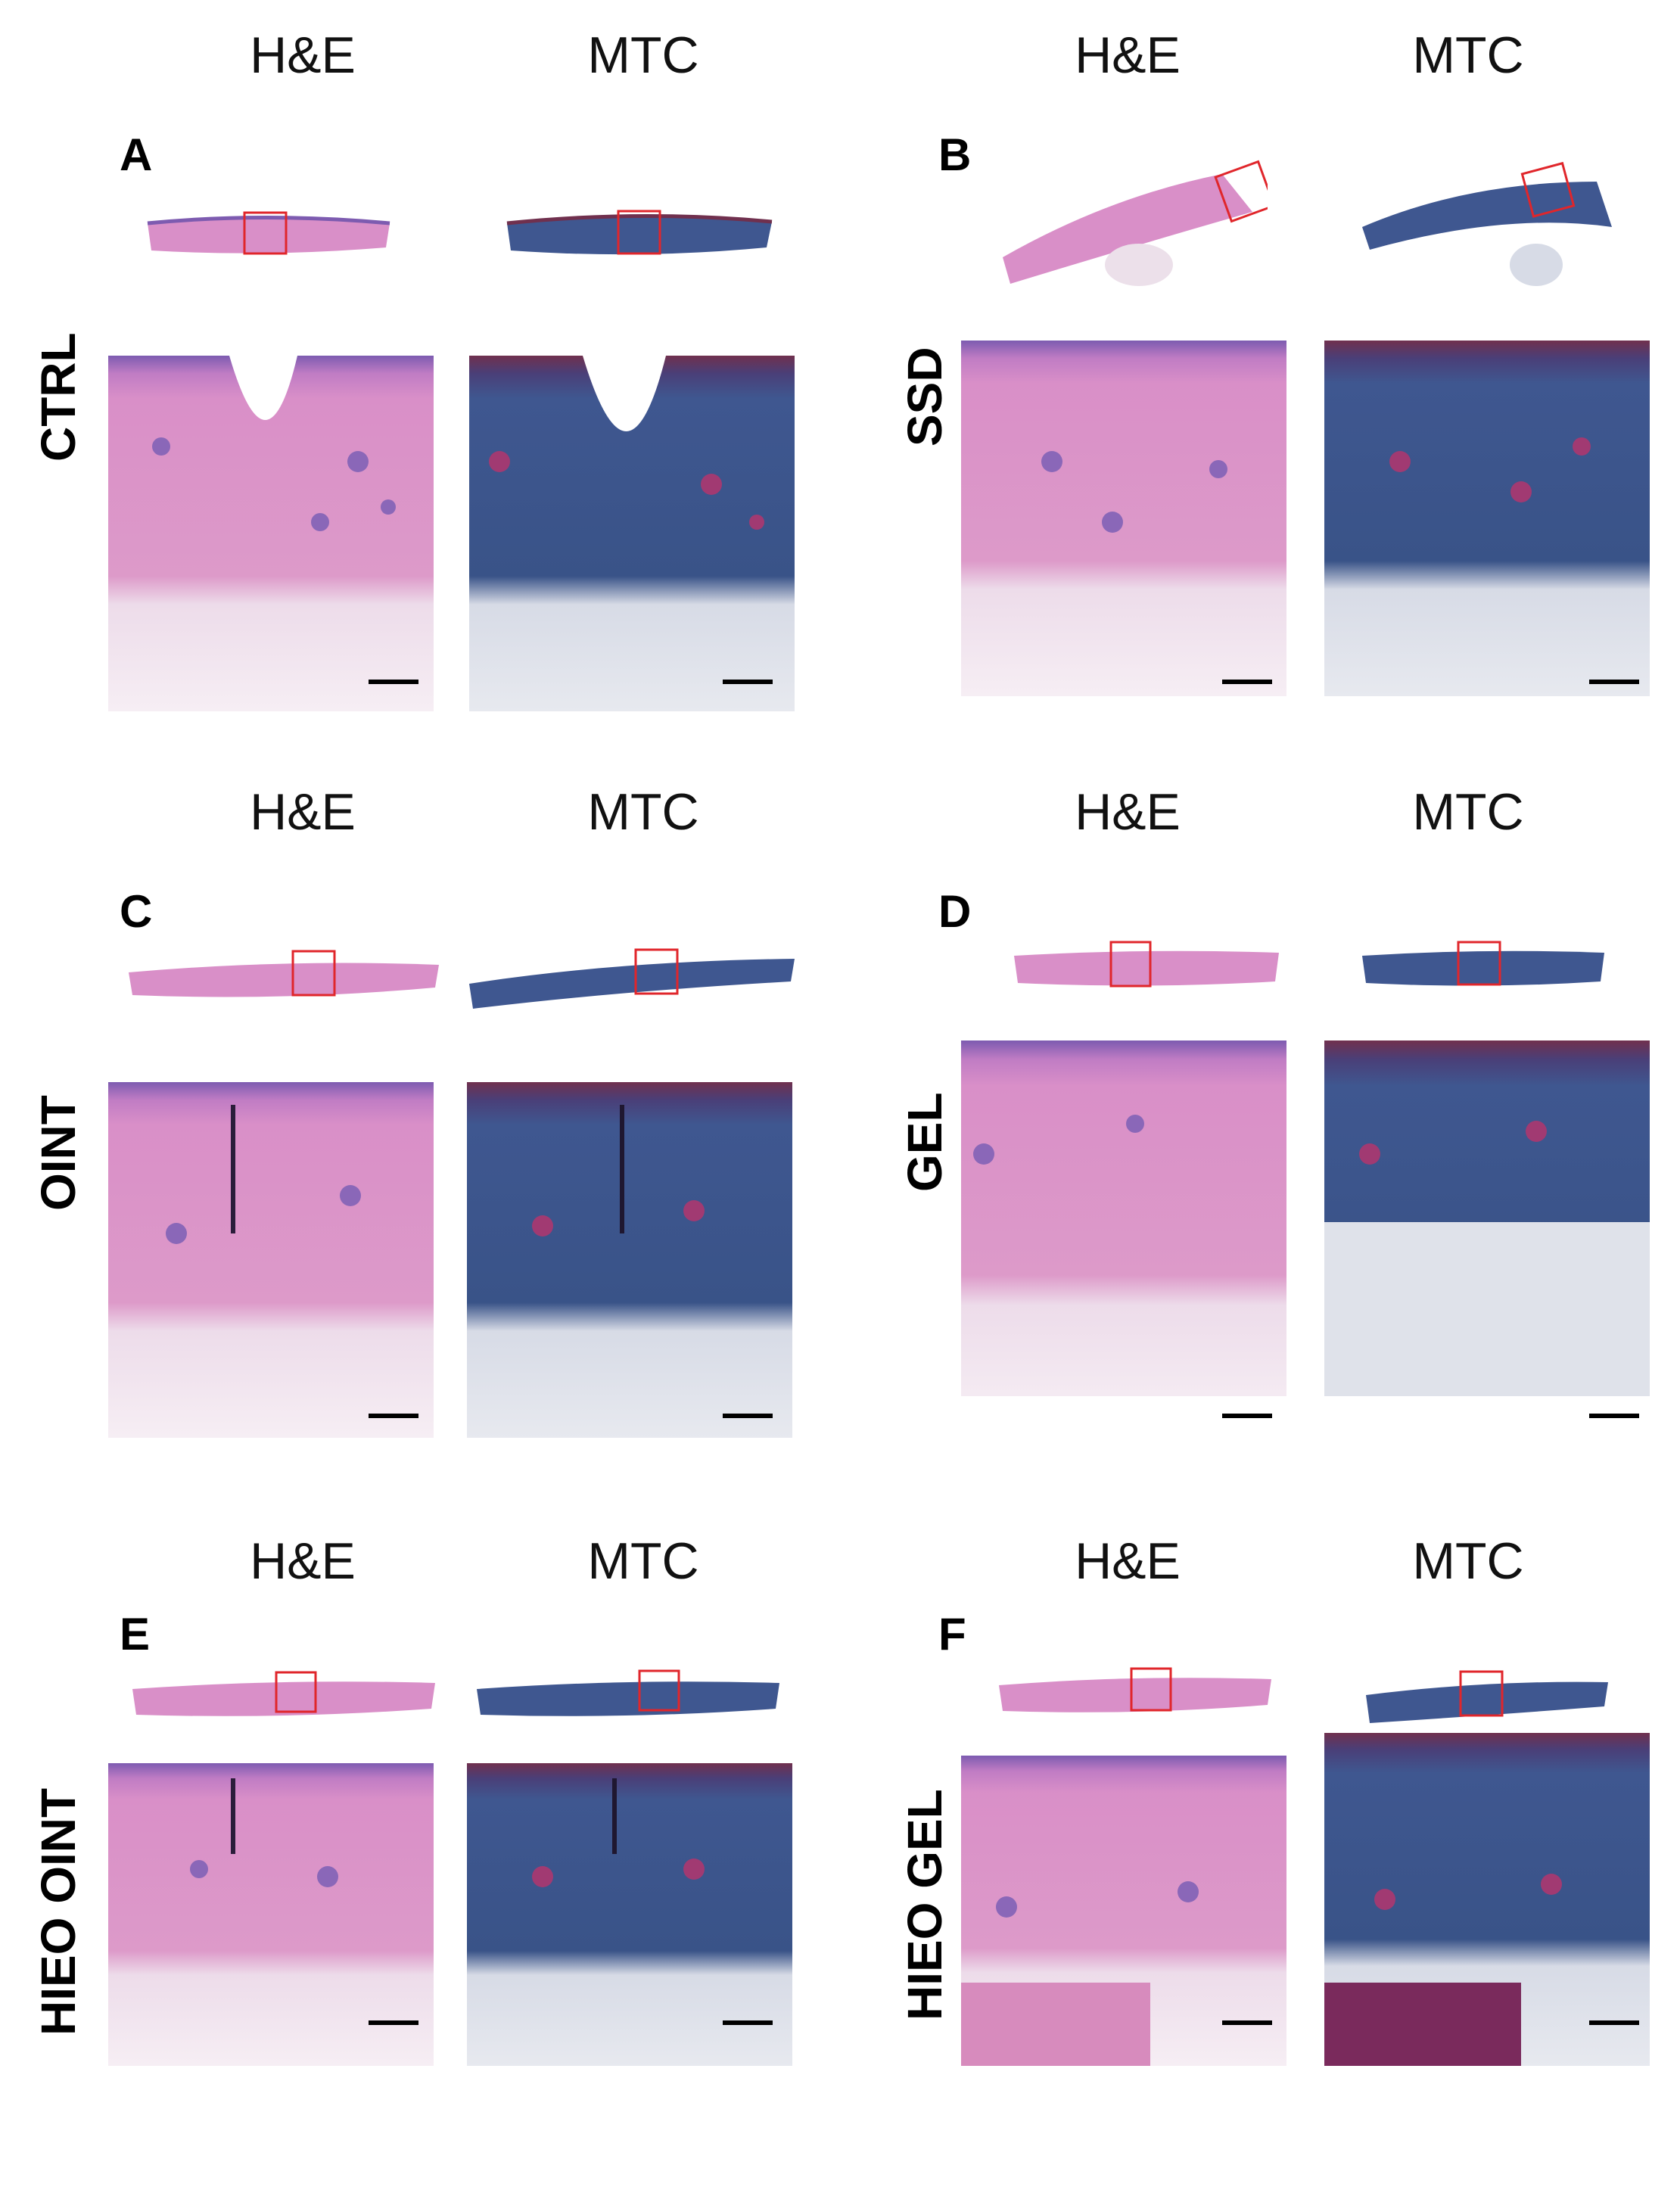 This screenshot has height=2193, width=1680. Describe the element at coordinates (925, 1142) in the screenshot. I see `group-label: GEL` at that location.